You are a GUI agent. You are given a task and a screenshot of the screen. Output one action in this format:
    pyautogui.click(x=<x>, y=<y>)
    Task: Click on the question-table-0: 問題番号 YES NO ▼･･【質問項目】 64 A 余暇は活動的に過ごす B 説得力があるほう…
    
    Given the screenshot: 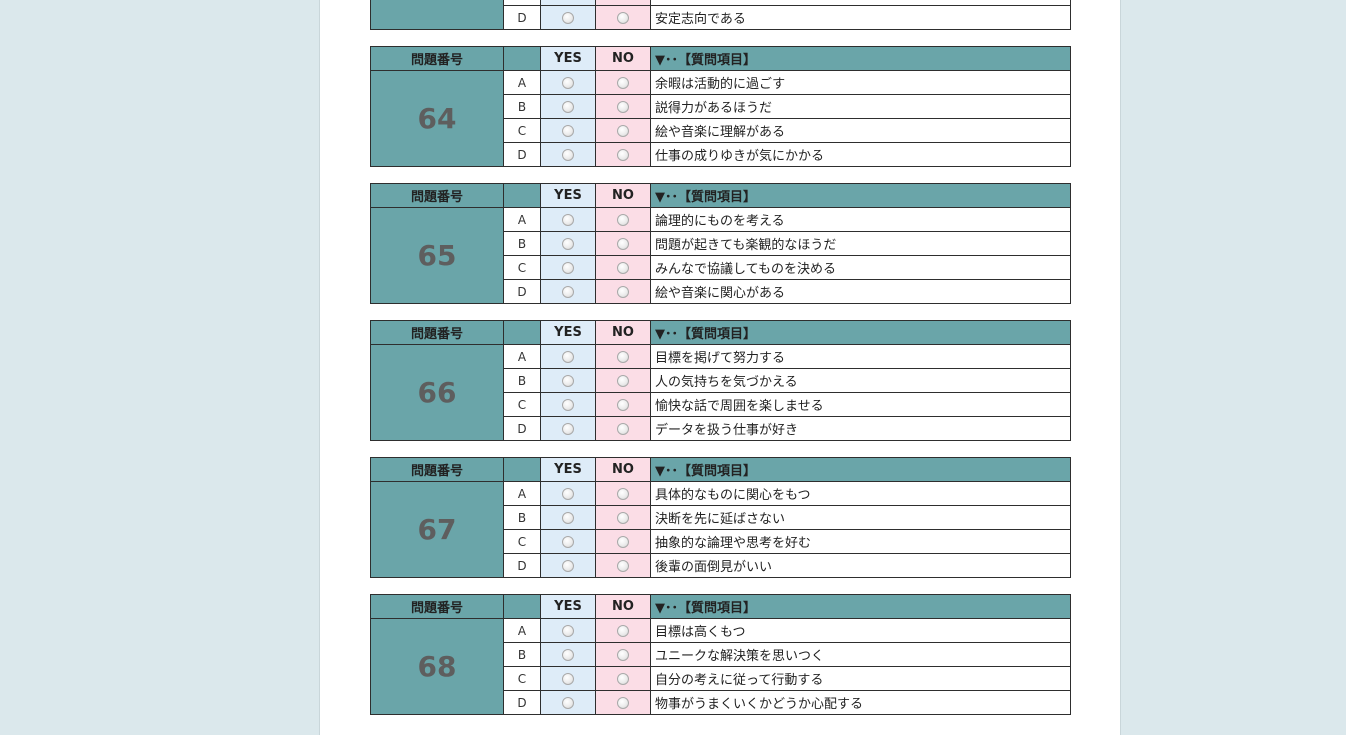 What is the action you would take?
    pyautogui.click(x=720, y=106)
    